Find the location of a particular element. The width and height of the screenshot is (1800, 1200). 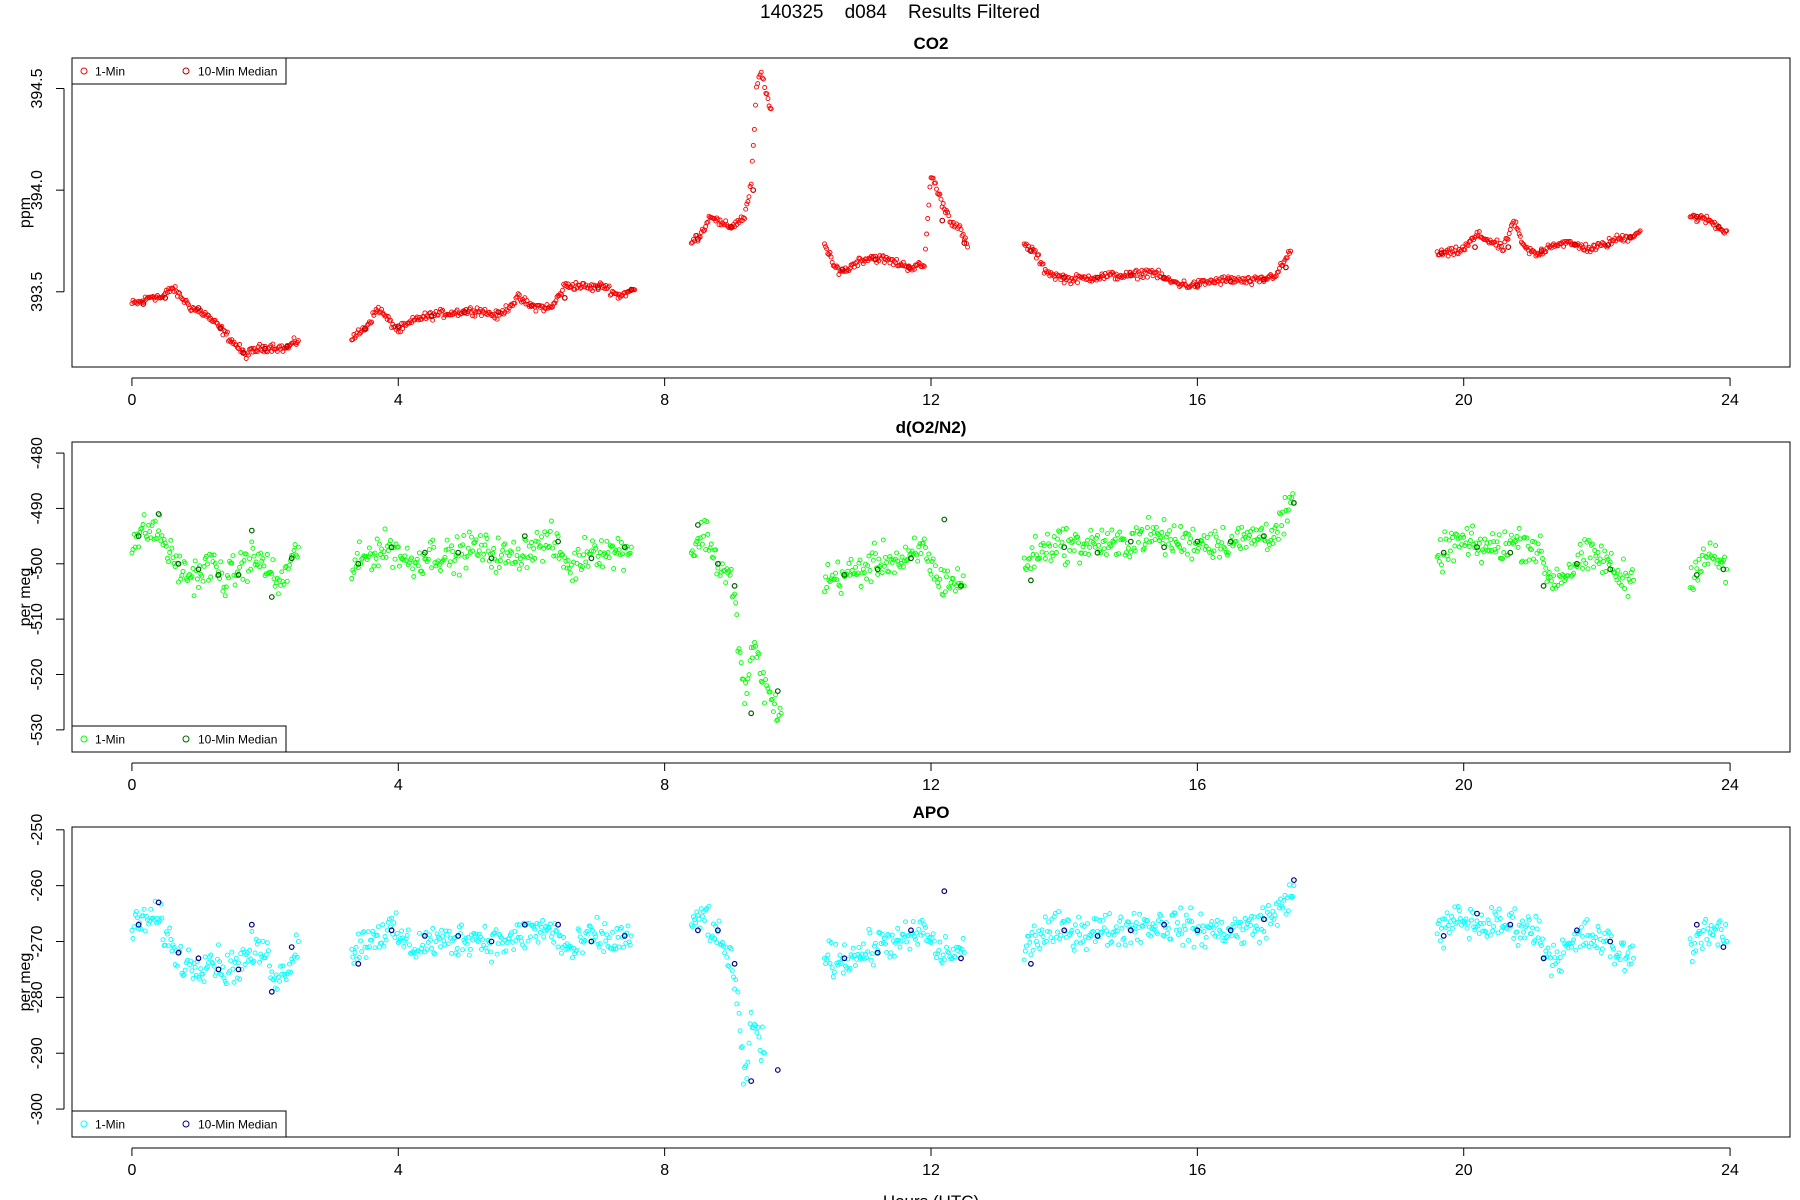

y-tick-label: -280 is located at coordinates (37, 997).